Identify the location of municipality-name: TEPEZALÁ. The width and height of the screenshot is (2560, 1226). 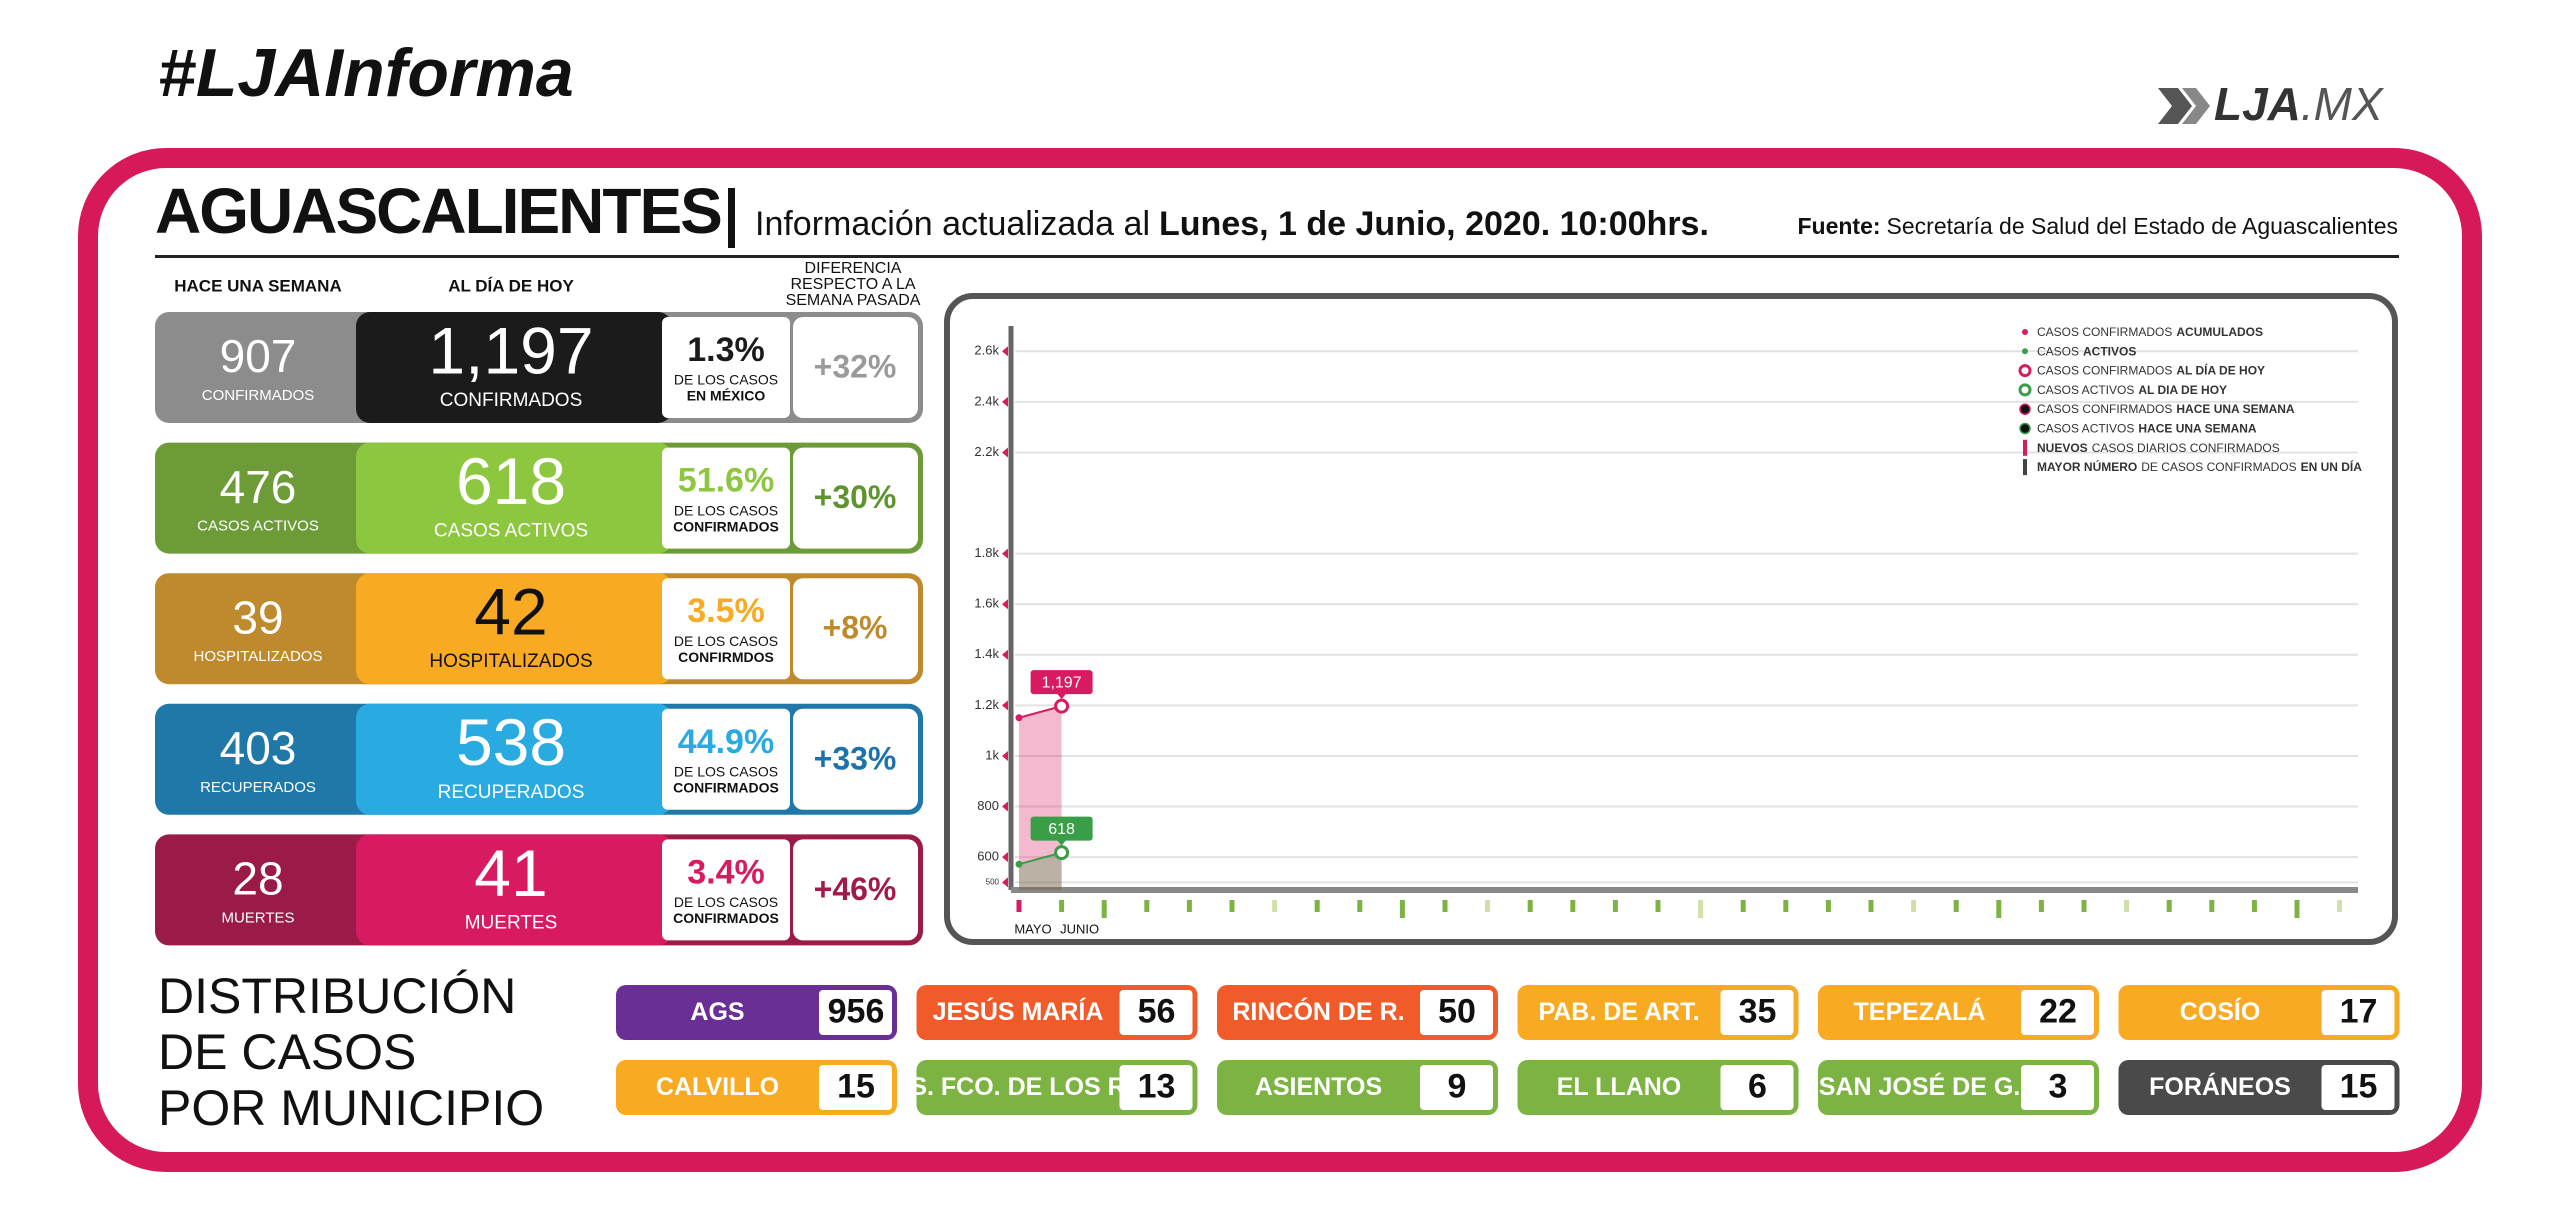
(1920, 1011).